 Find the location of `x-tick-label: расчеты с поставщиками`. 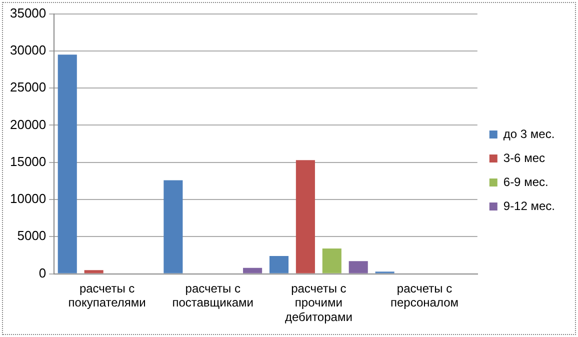

x-tick-label: расчеты с поставщиками is located at coordinates (213, 295).